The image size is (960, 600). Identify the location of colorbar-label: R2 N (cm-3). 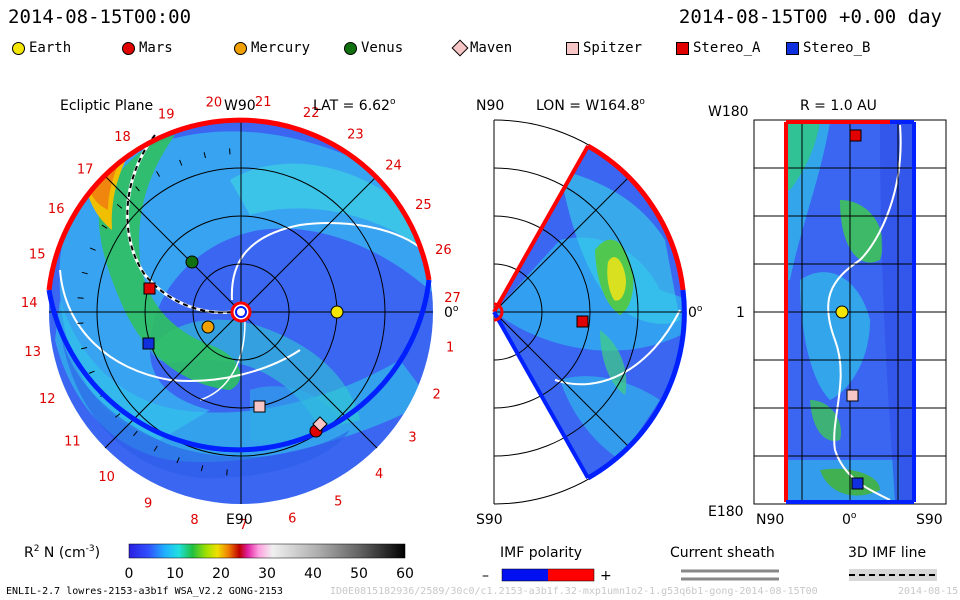
(62, 552).